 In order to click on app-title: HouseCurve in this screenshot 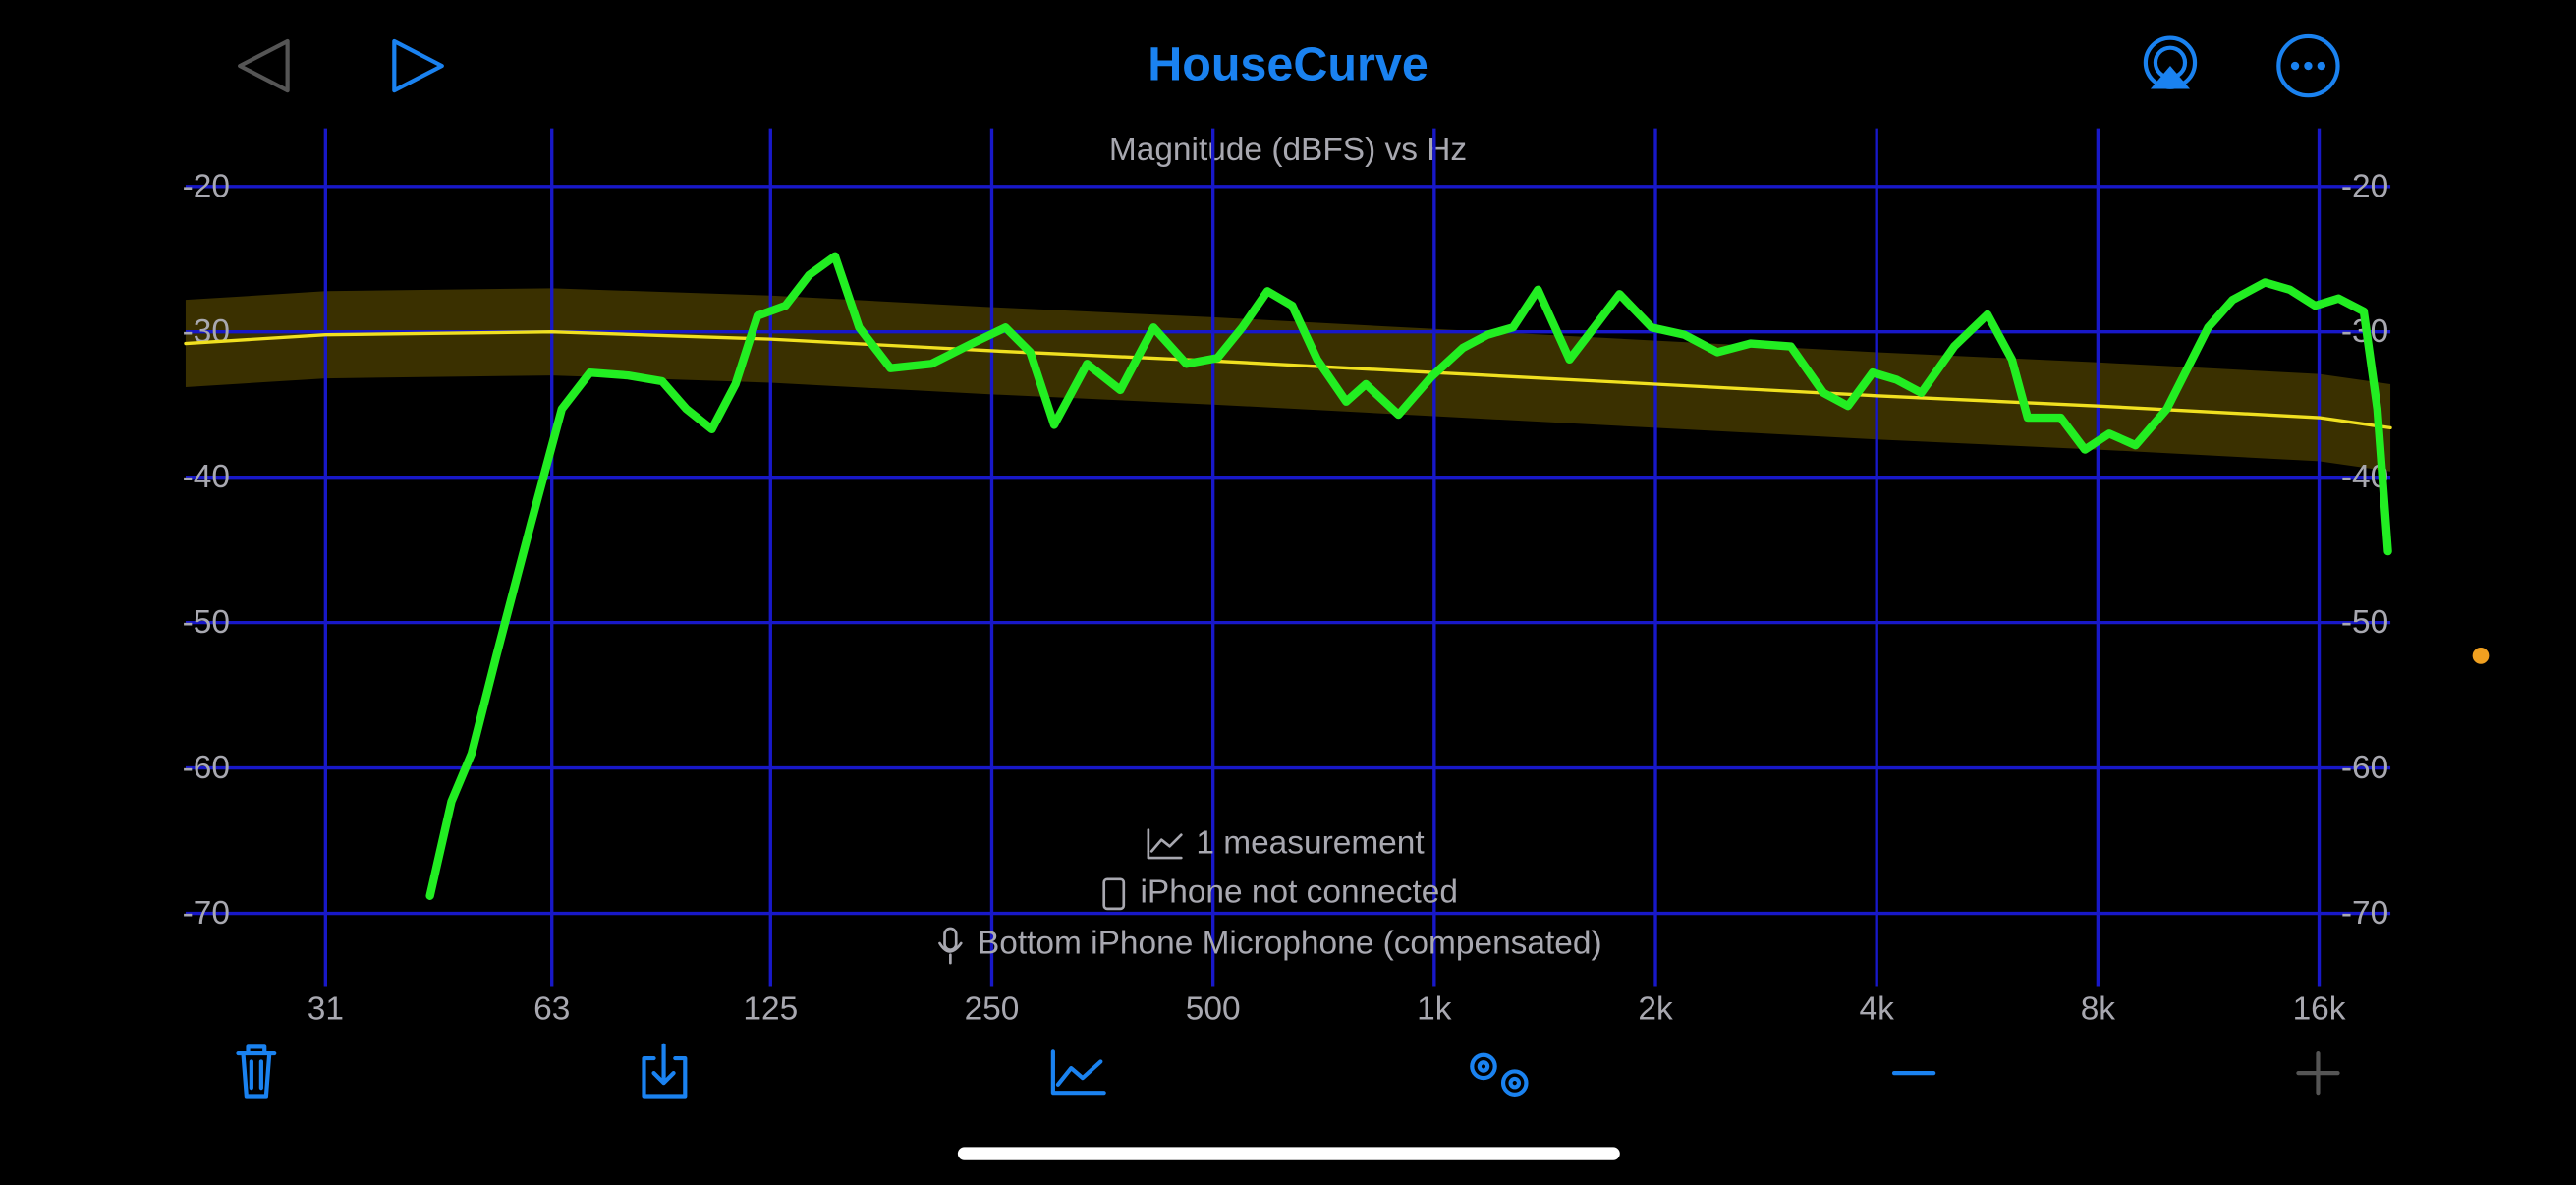, I will do `click(1288, 65)`.